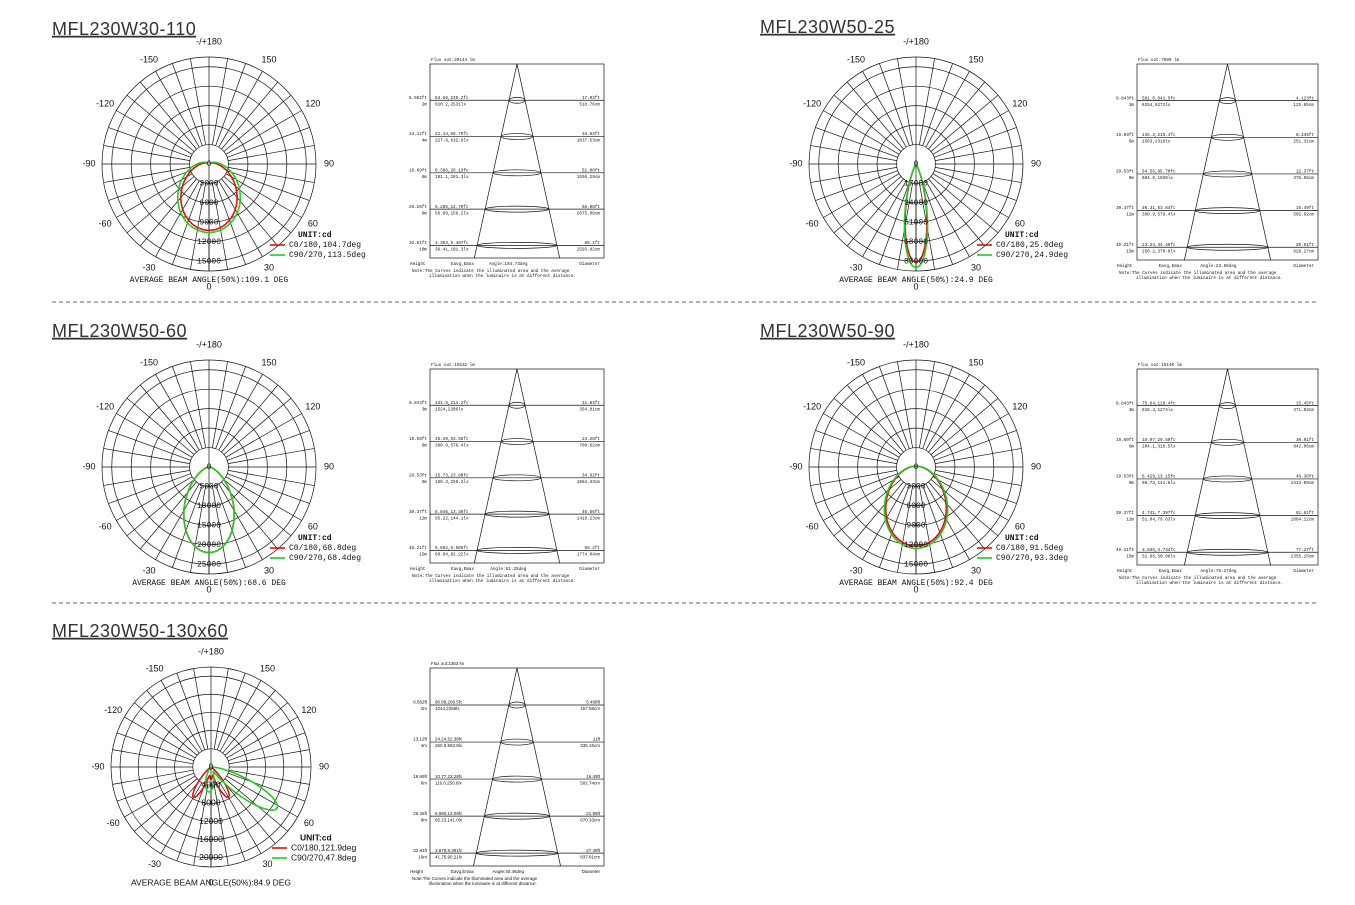  What do you see at coordinates (591, 170) in the screenshot?
I see `diameter-ft: 51.06ft` at bounding box center [591, 170].